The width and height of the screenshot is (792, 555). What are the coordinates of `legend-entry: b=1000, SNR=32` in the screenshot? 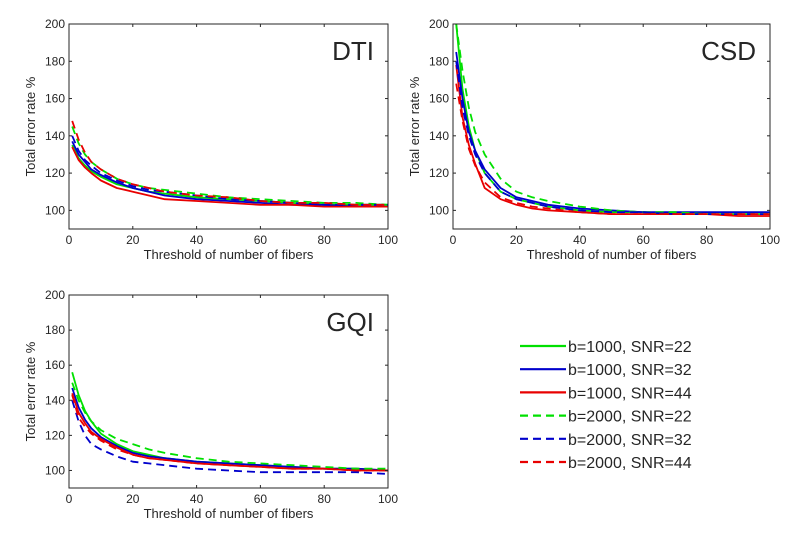 It's located at (606, 370).